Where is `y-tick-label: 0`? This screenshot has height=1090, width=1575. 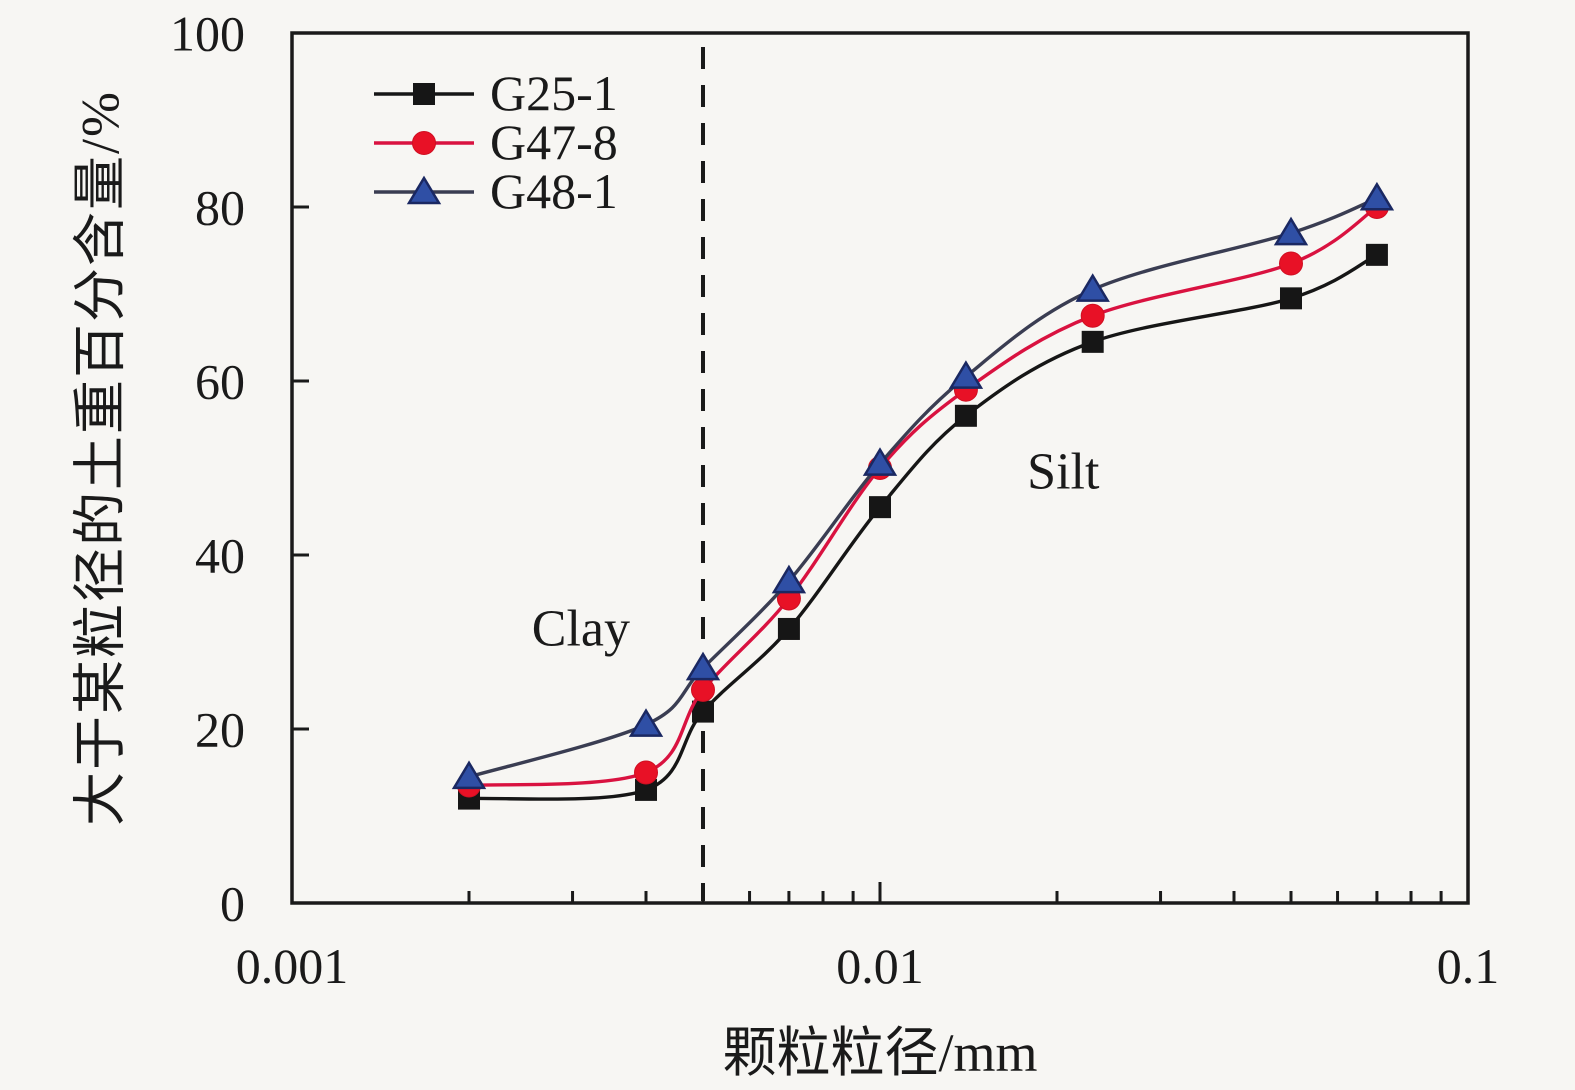
y-tick-label: 0 is located at coordinates (232, 904).